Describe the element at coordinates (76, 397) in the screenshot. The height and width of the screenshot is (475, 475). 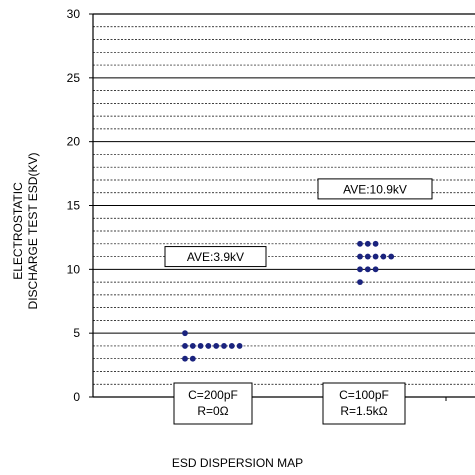
I see `y-tick-label: 0` at that location.